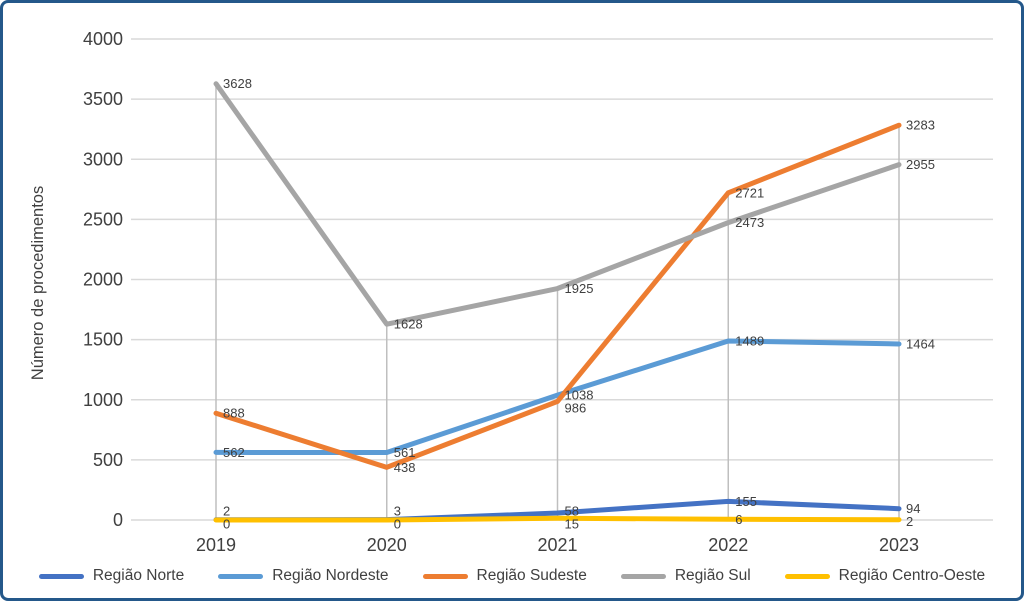 Image resolution: width=1024 pixels, height=601 pixels. Describe the element at coordinates (557, 397) in the screenshot. I see `series-line-região-nordeste` at that location.